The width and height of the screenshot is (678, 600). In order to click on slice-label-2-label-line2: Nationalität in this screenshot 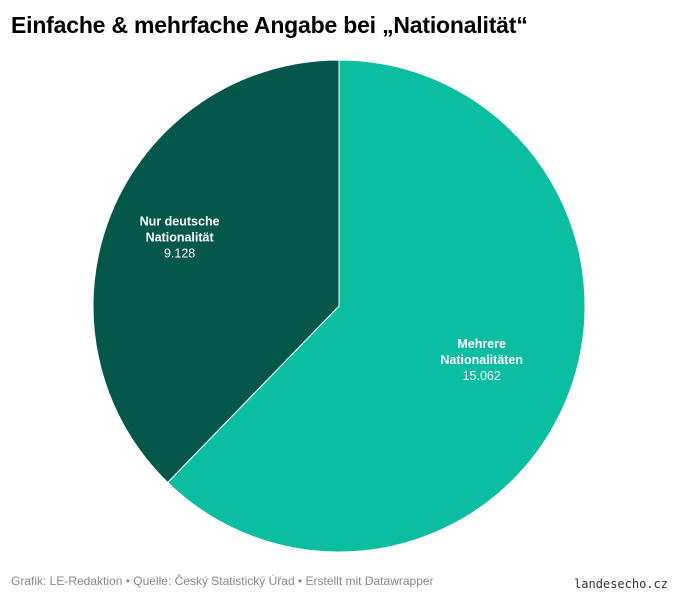, I will do `click(180, 237)`.